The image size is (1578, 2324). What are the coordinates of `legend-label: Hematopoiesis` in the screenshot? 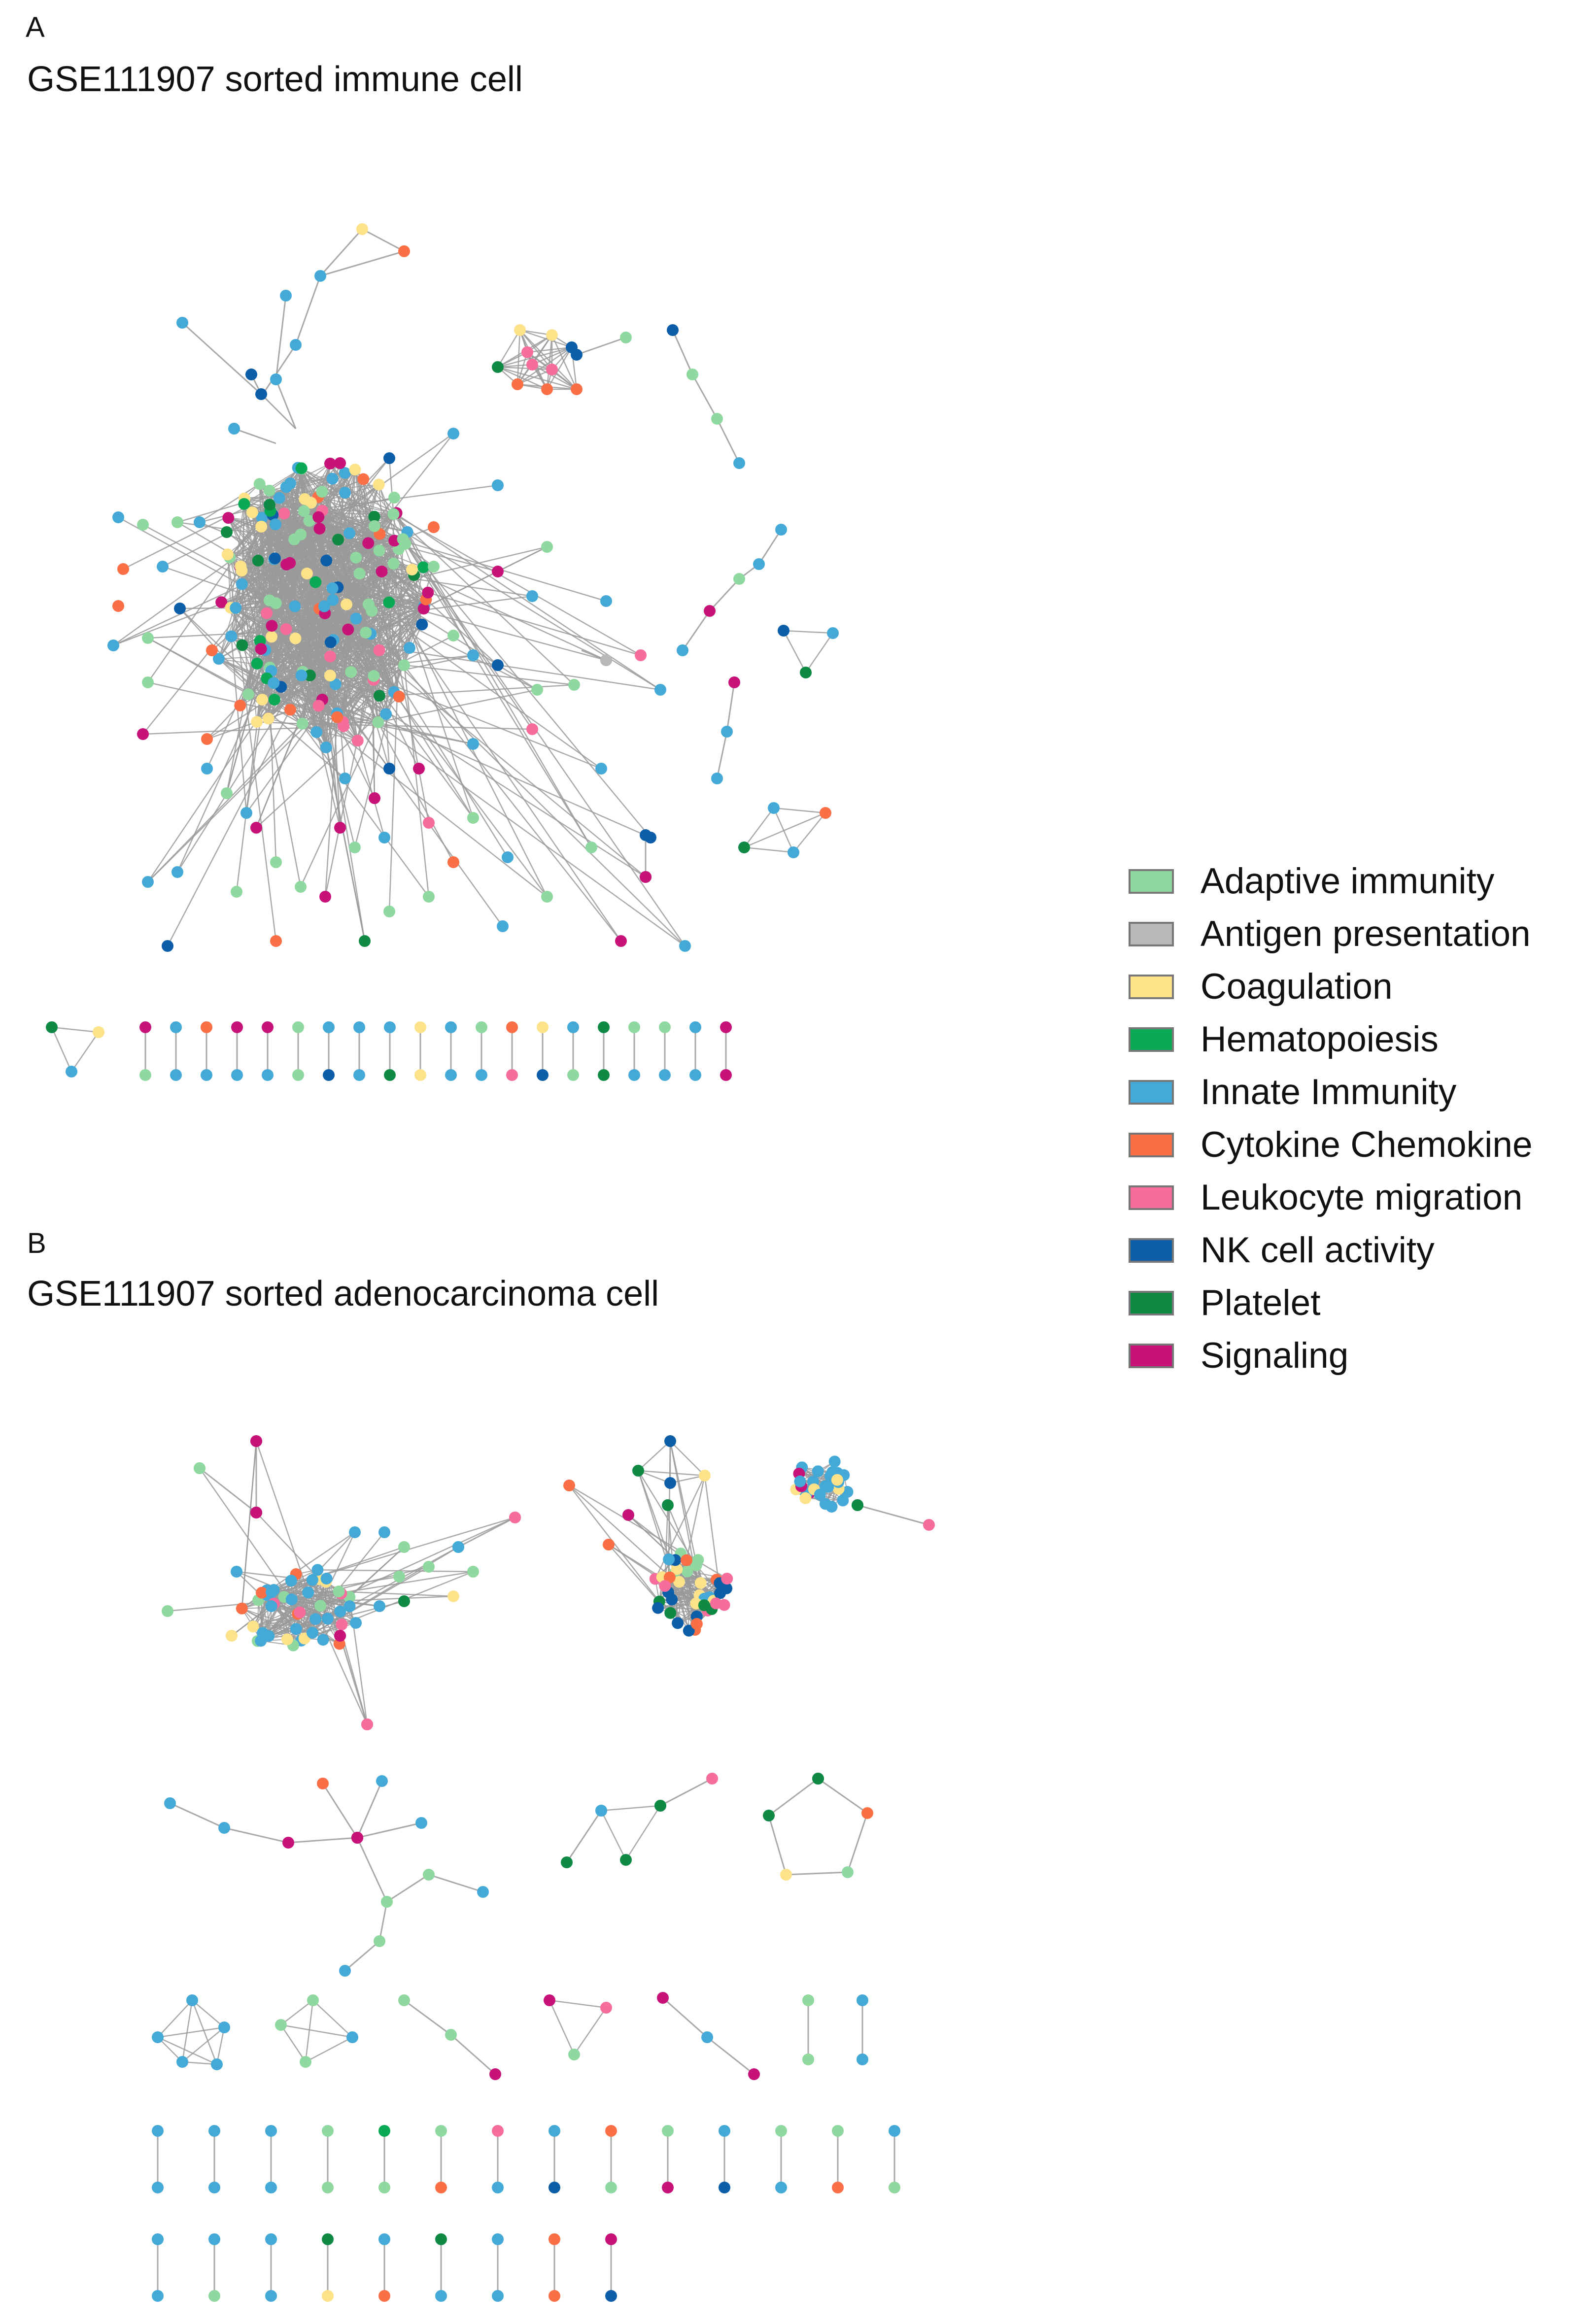 It's located at (1320, 1039).